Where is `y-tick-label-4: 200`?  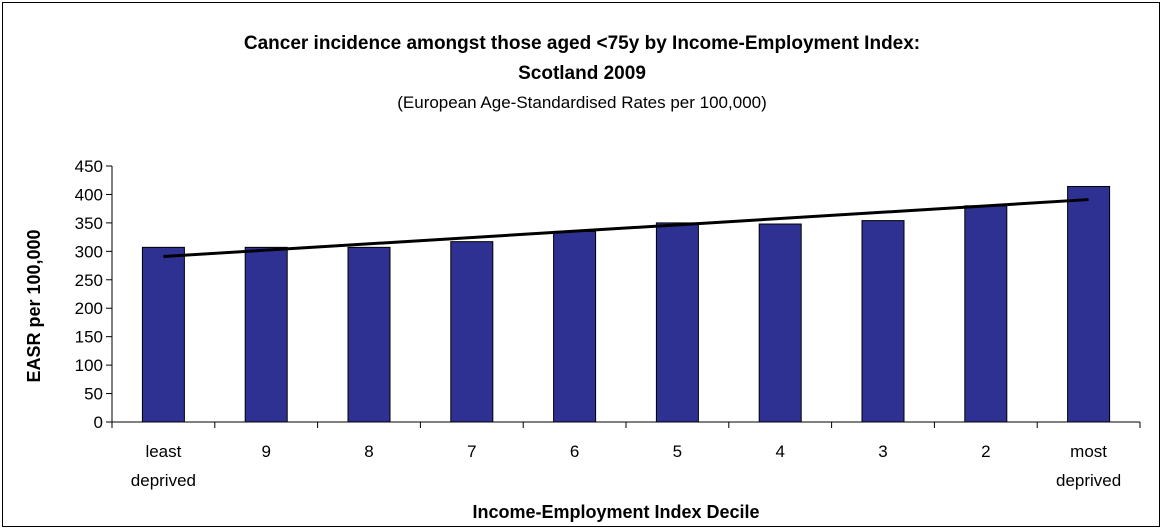 y-tick-label-4: 200 is located at coordinates (89, 308).